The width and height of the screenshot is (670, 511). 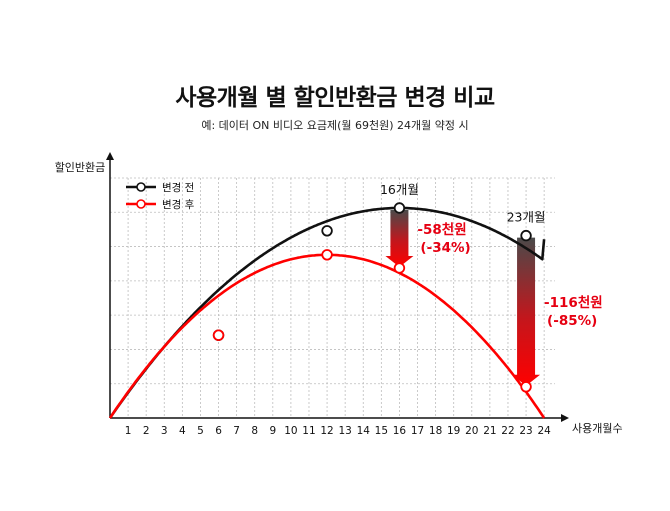 What do you see at coordinates (445, 248) in the screenshot?
I see `difference-percent-label: (-34%)` at bounding box center [445, 248].